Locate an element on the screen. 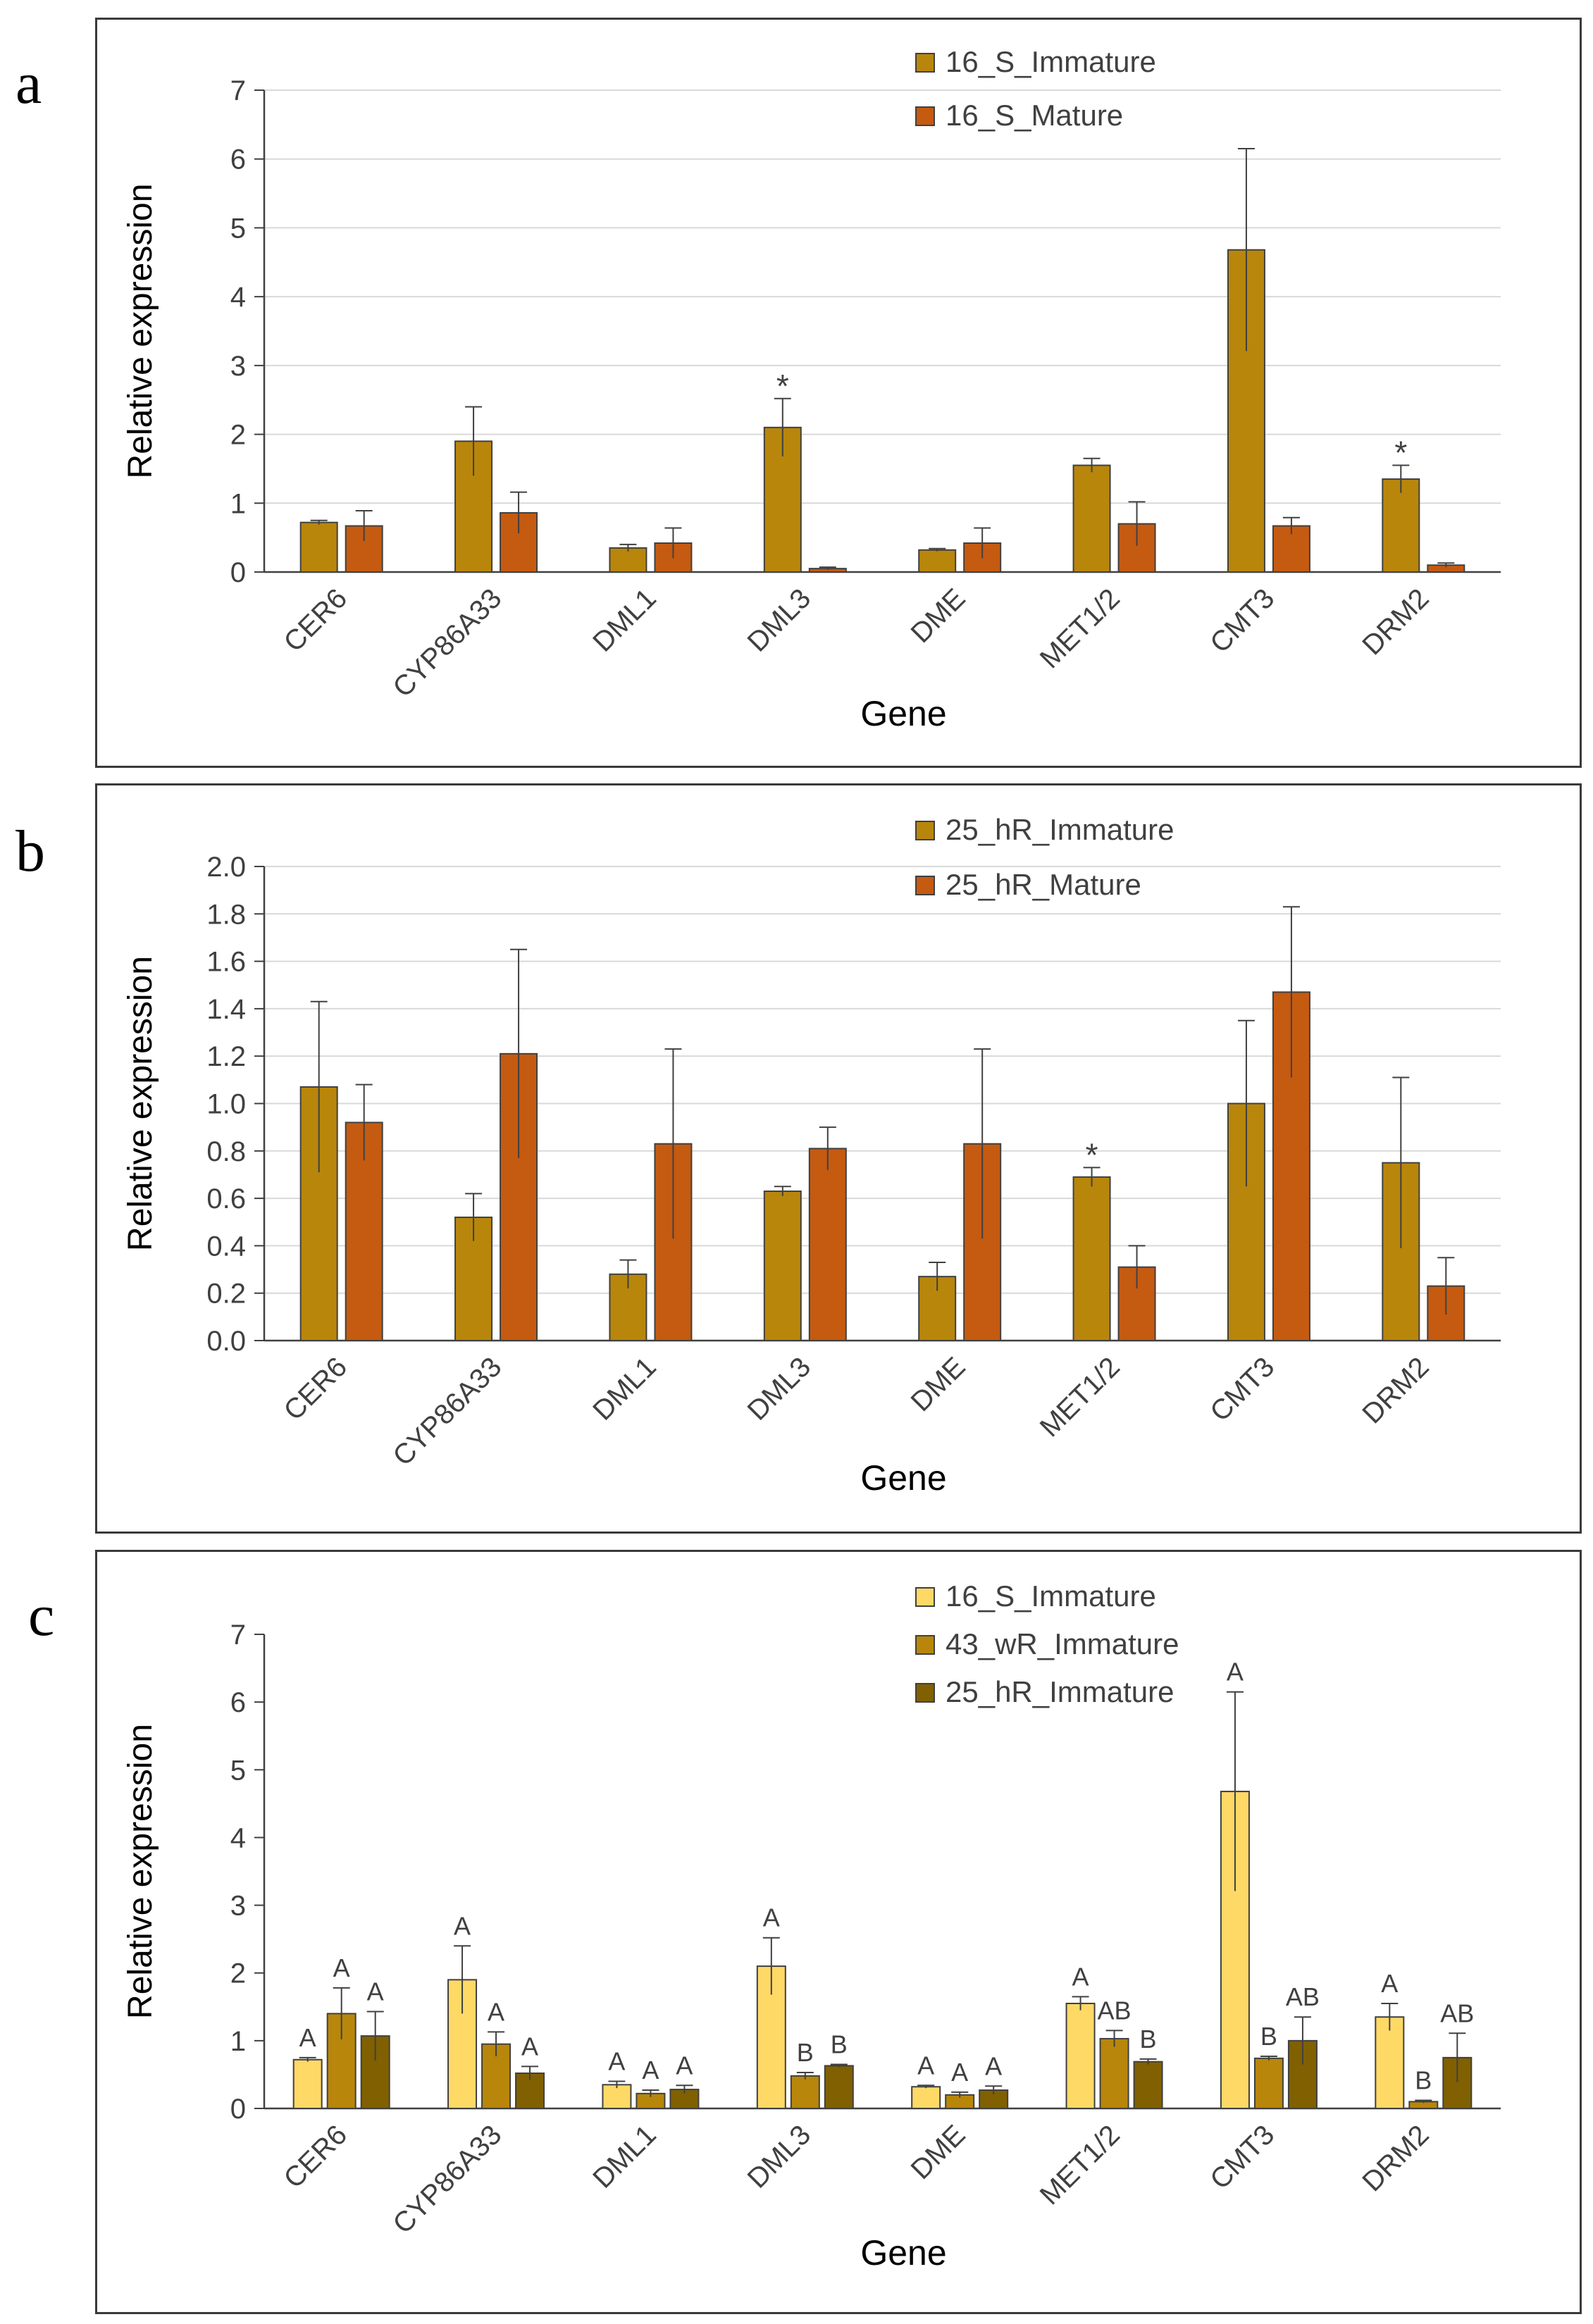  panel-b-letter: b is located at coordinates (30, 851).